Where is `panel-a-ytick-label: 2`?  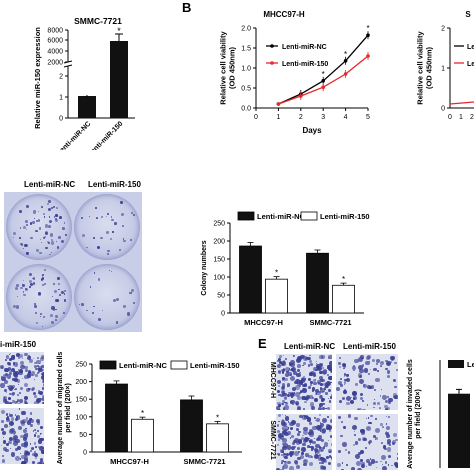 panel-a-ytick-label: 2 is located at coordinates (61, 77).